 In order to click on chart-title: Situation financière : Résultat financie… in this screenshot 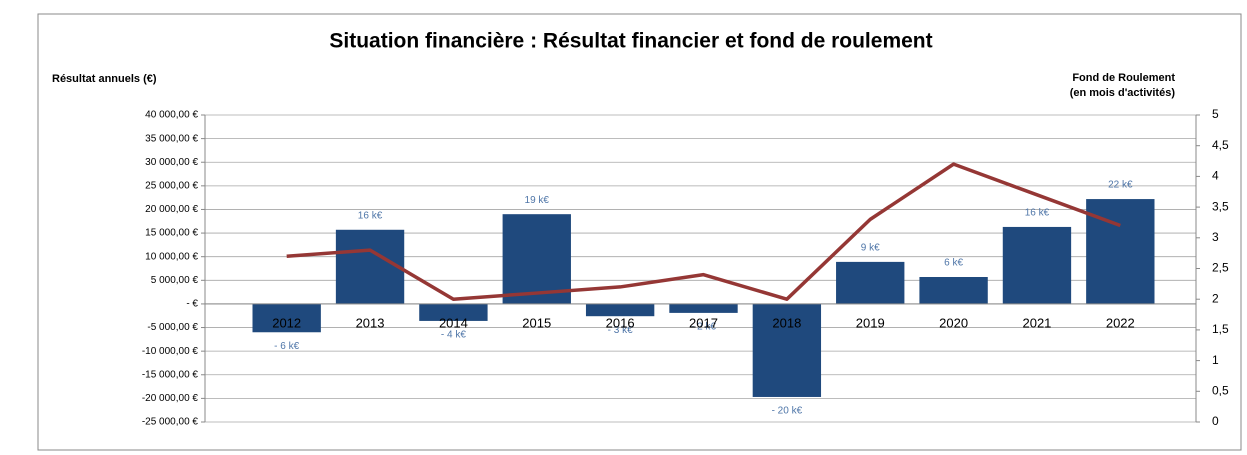, I will do `click(630, 41)`.